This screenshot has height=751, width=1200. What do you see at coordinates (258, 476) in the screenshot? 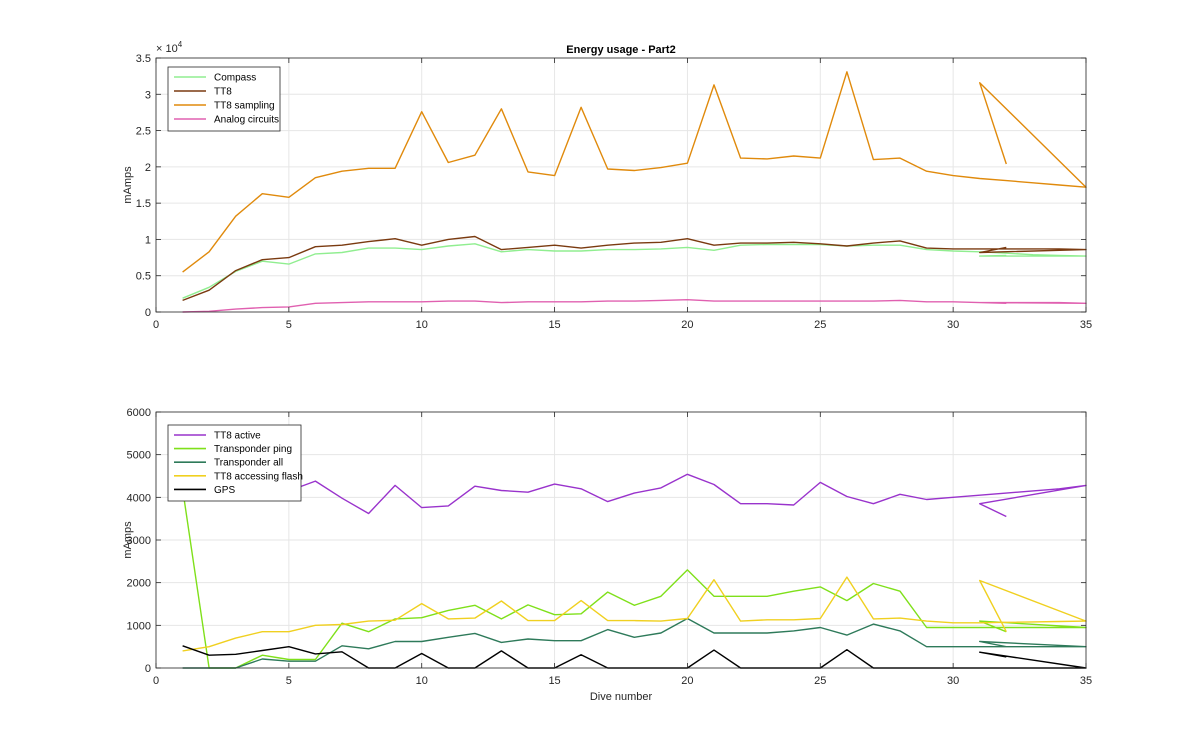
I see `legend-entry: TT8 accessing flash` at bounding box center [258, 476].